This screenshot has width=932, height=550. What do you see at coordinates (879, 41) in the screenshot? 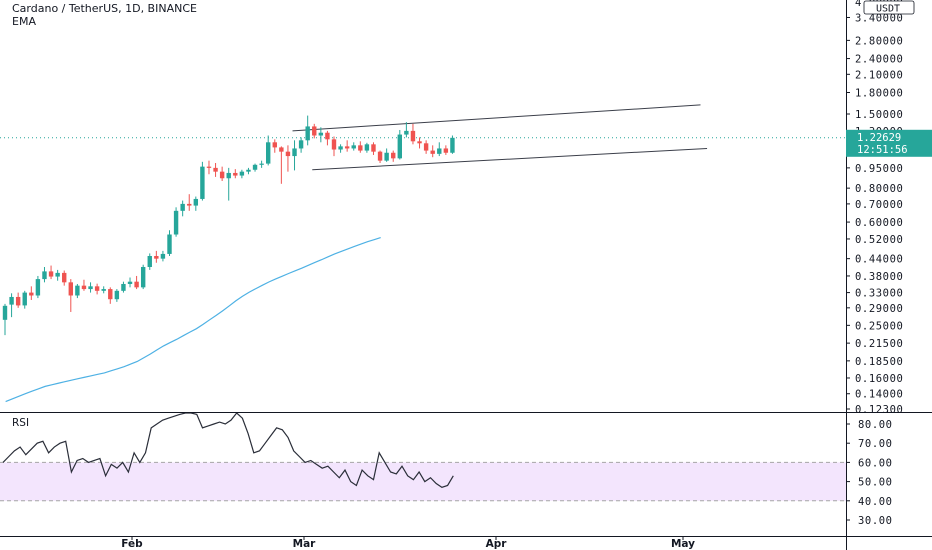
I see `price-tick-label: 2.80000` at bounding box center [879, 41].